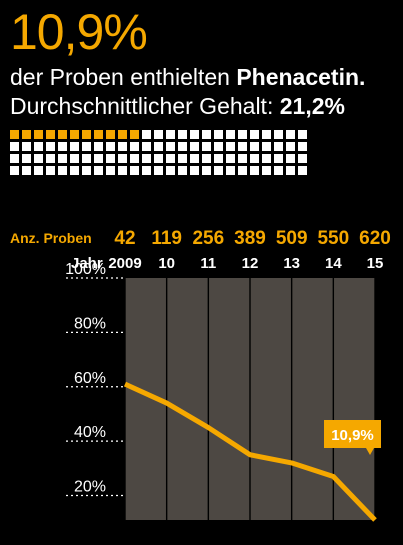 The height and width of the screenshot is (545, 403). Describe the element at coordinates (333, 263) in the screenshot. I see `year-label: 14` at that location.